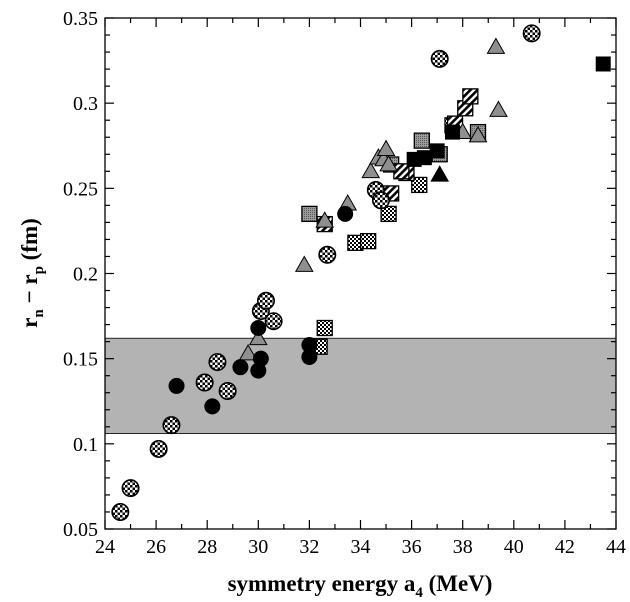 This screenshot has height=602, width=630. I want to click on x-tick-label: 34, so click(361, 547).